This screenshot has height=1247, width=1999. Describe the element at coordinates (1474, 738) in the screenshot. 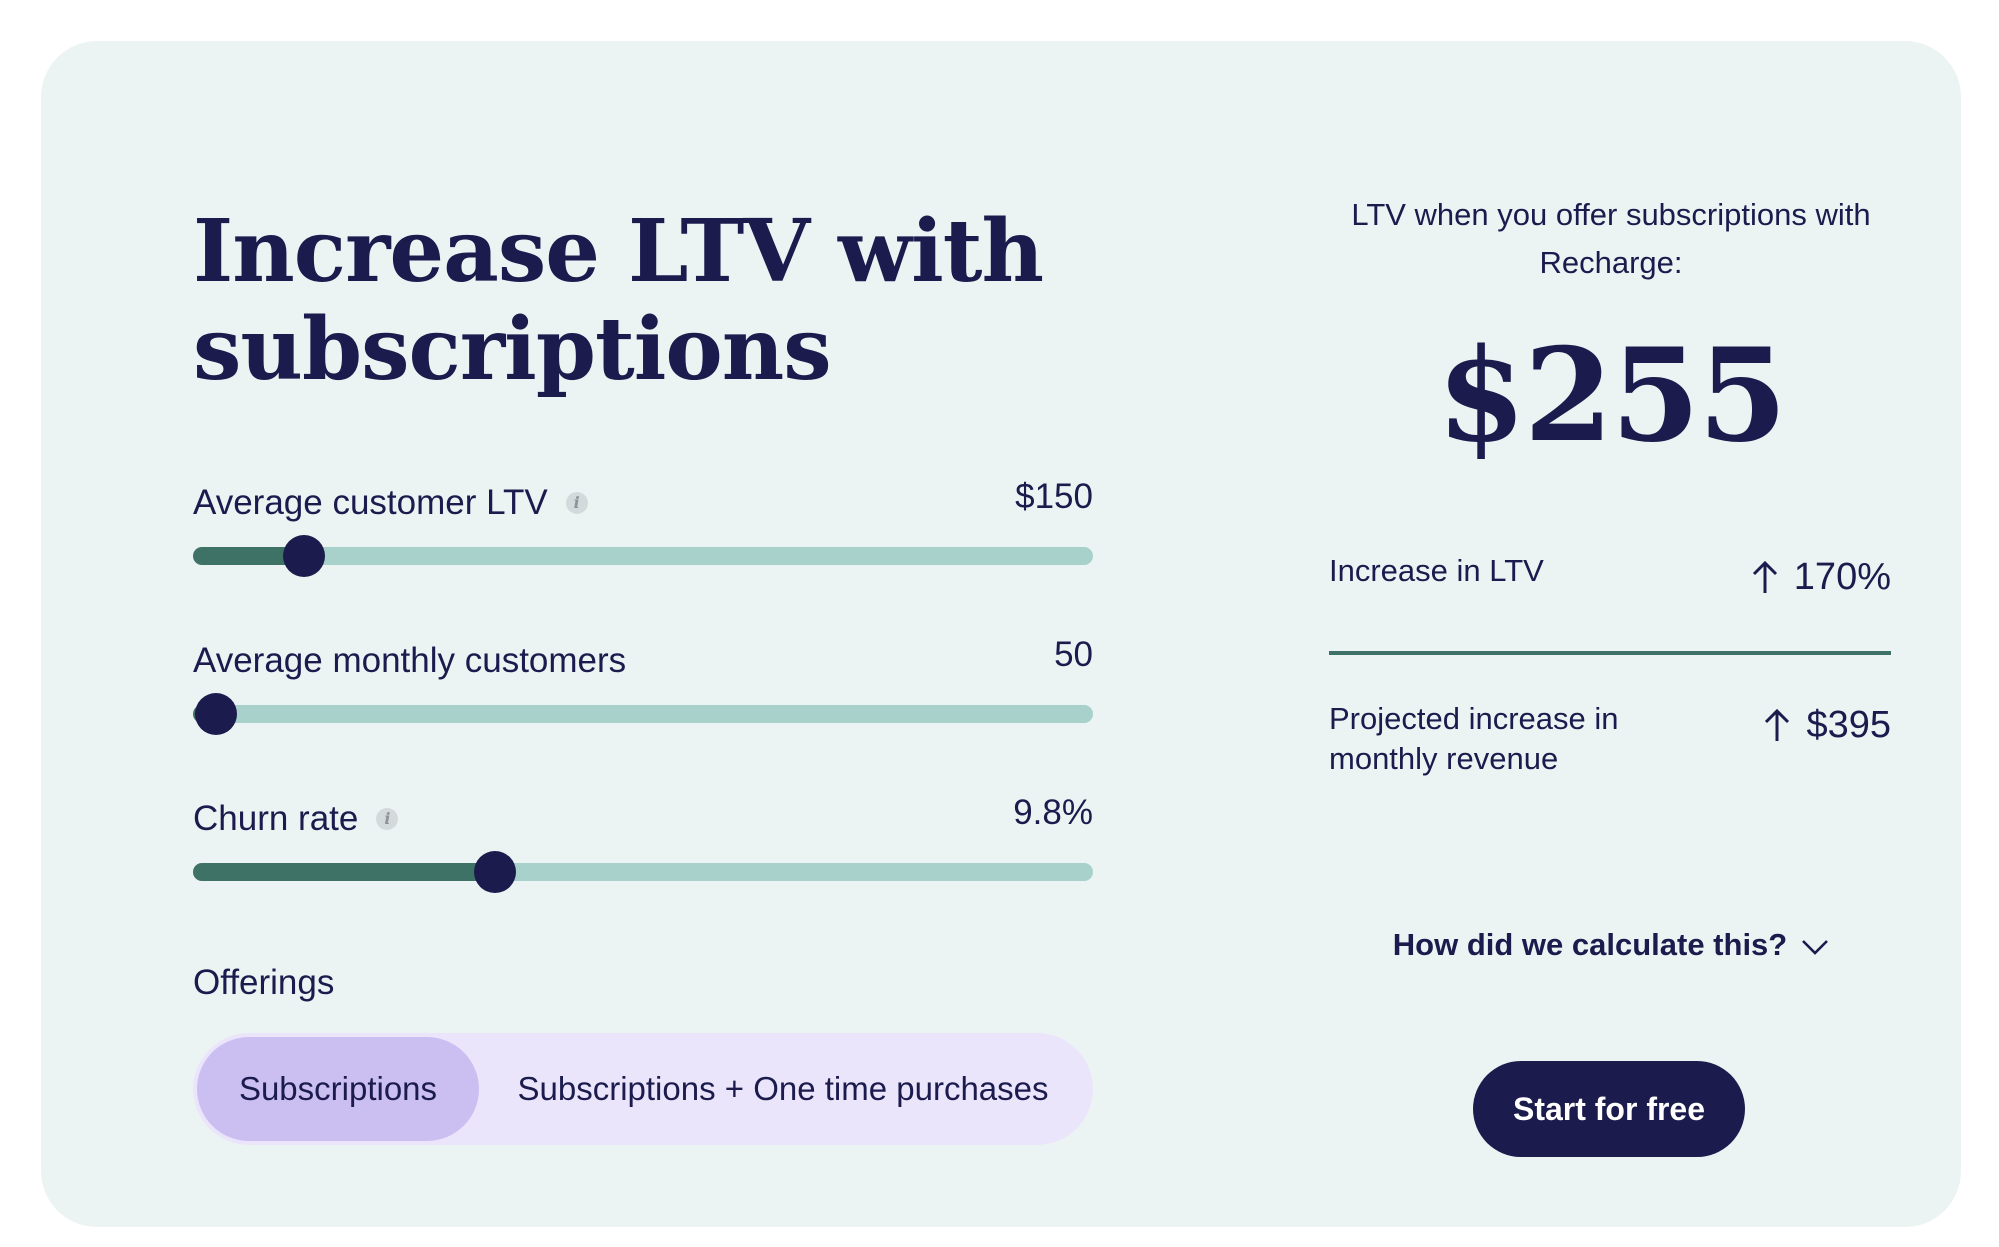

I see `projected-revenue-label: Projected increase in monthly revenue` at that location.